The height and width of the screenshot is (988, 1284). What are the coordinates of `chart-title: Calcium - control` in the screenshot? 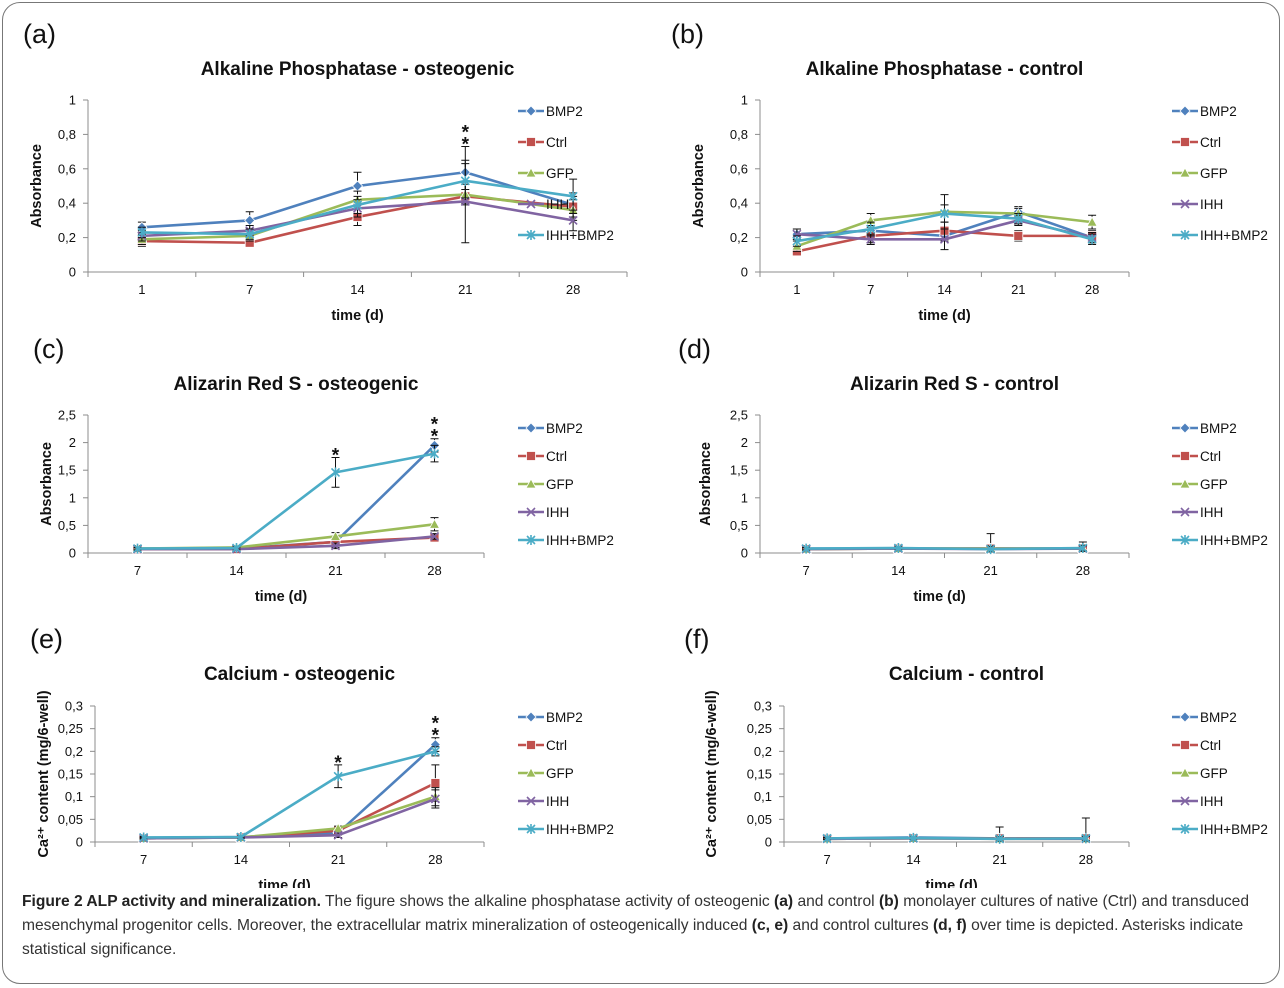 It's located at (966, 674).